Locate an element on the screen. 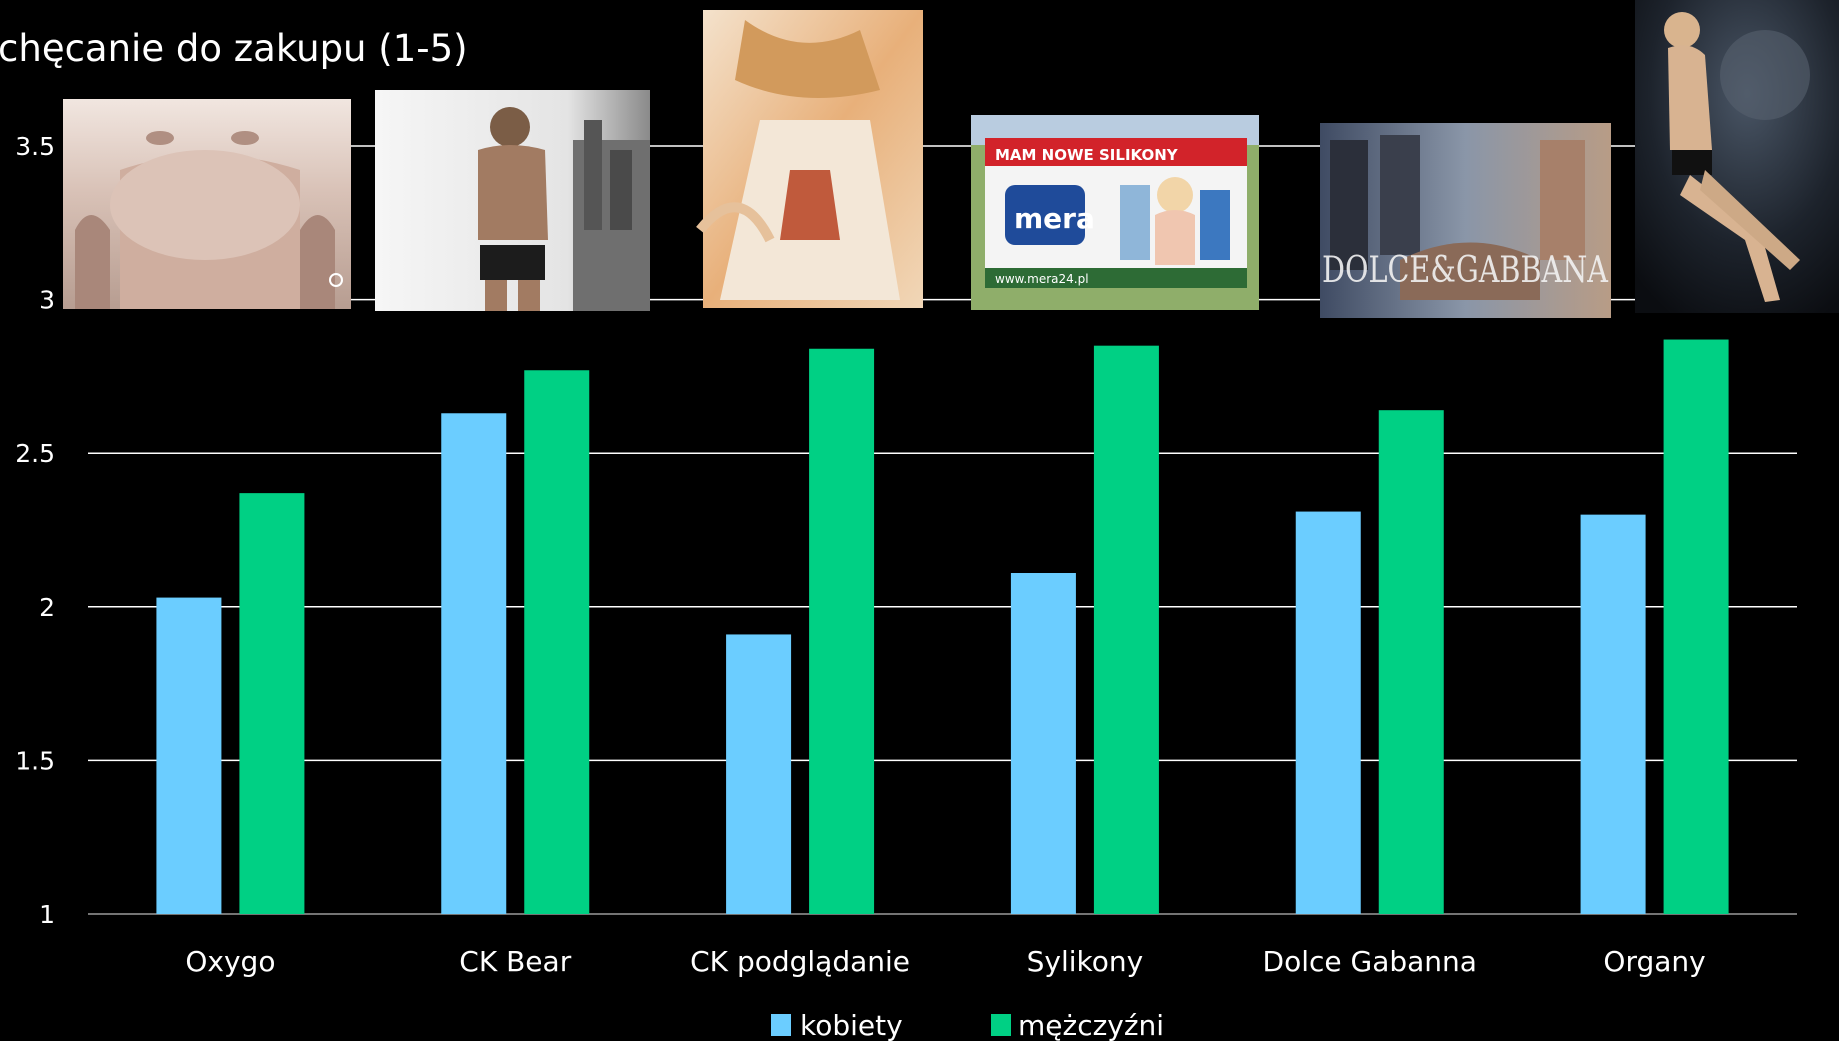  y-tick-label: 3 is located at coordinates (47, 300).